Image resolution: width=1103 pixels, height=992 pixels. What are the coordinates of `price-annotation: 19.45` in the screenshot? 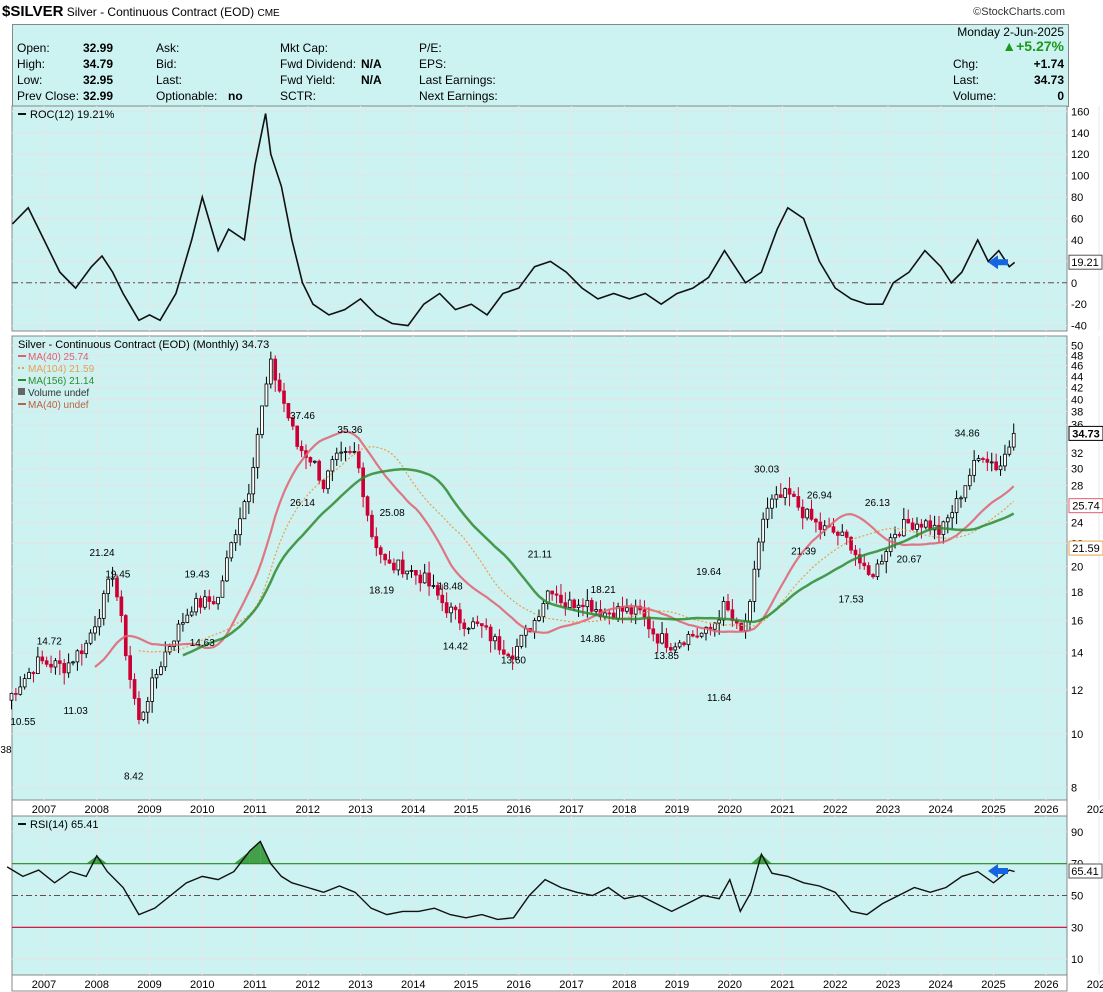 It's located at (117, 574).